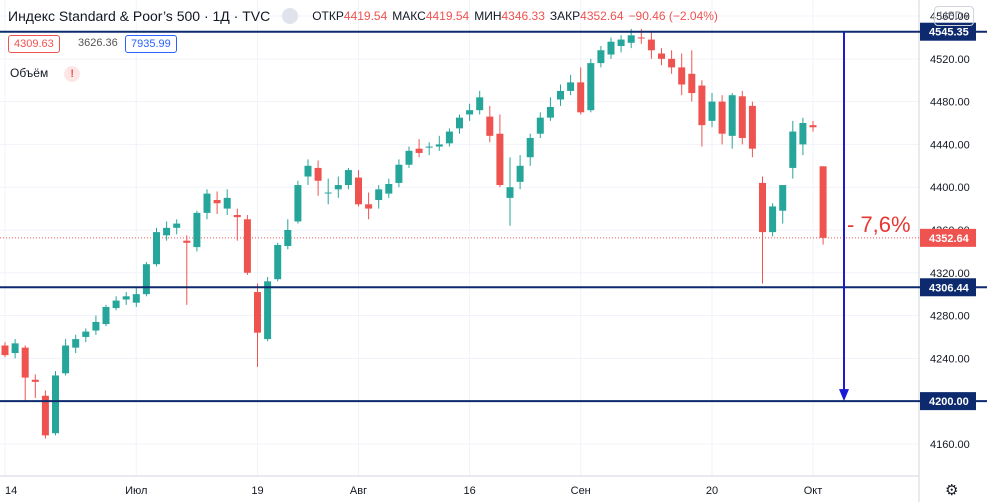 The image size is (987, 502). What do you see at coordinates (673, 16) in the screenshot?
I see `change-value: −90.46 (−2.04%)` at bounding box center [673, 16].